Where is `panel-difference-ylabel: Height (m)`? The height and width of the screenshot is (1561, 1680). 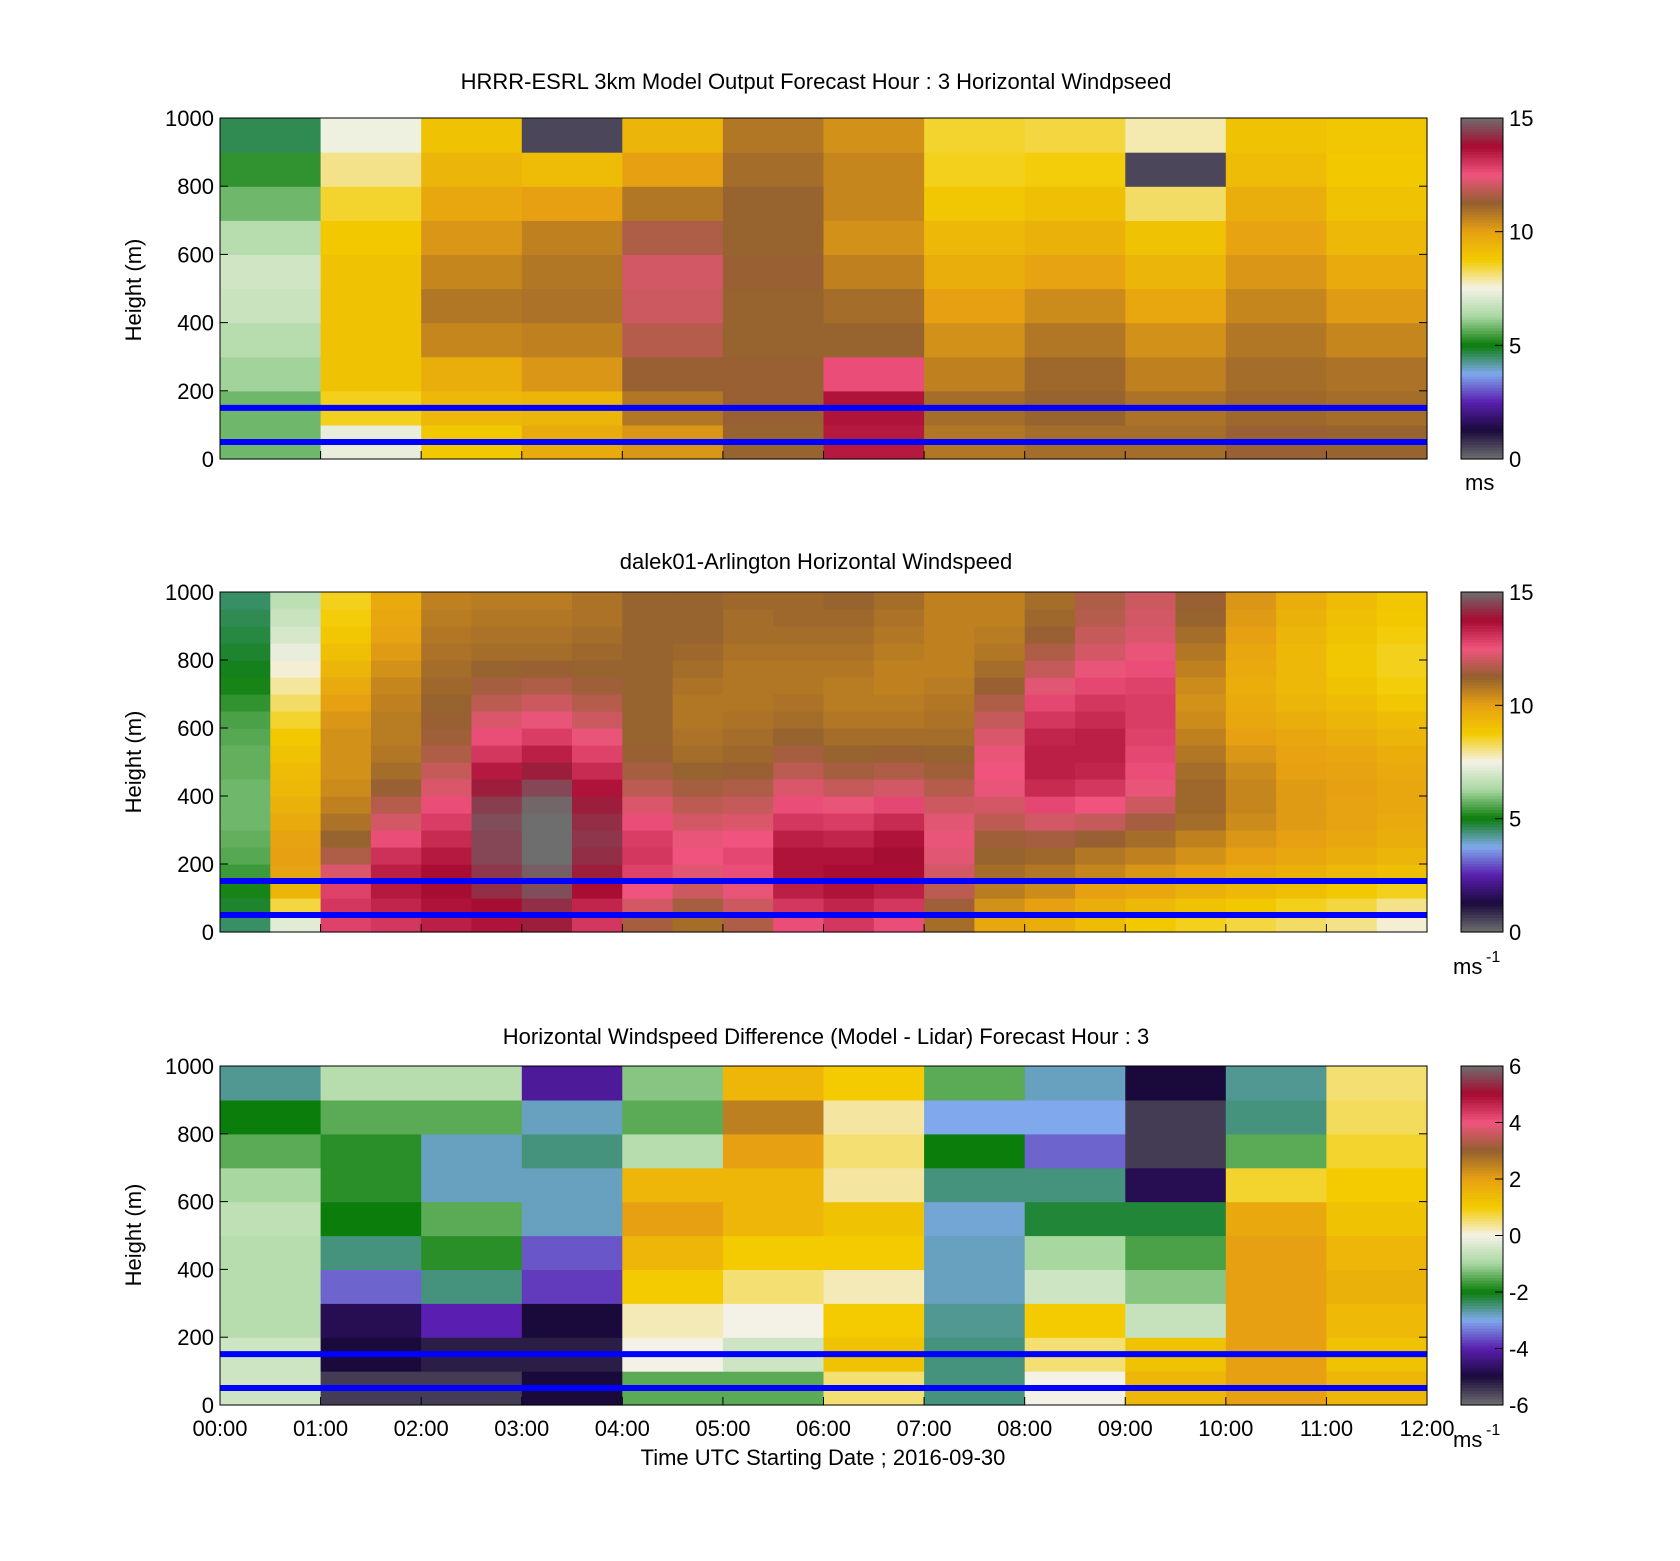
panel-difference-ylabel: Height (m) is located at coordinates (133, 1235).